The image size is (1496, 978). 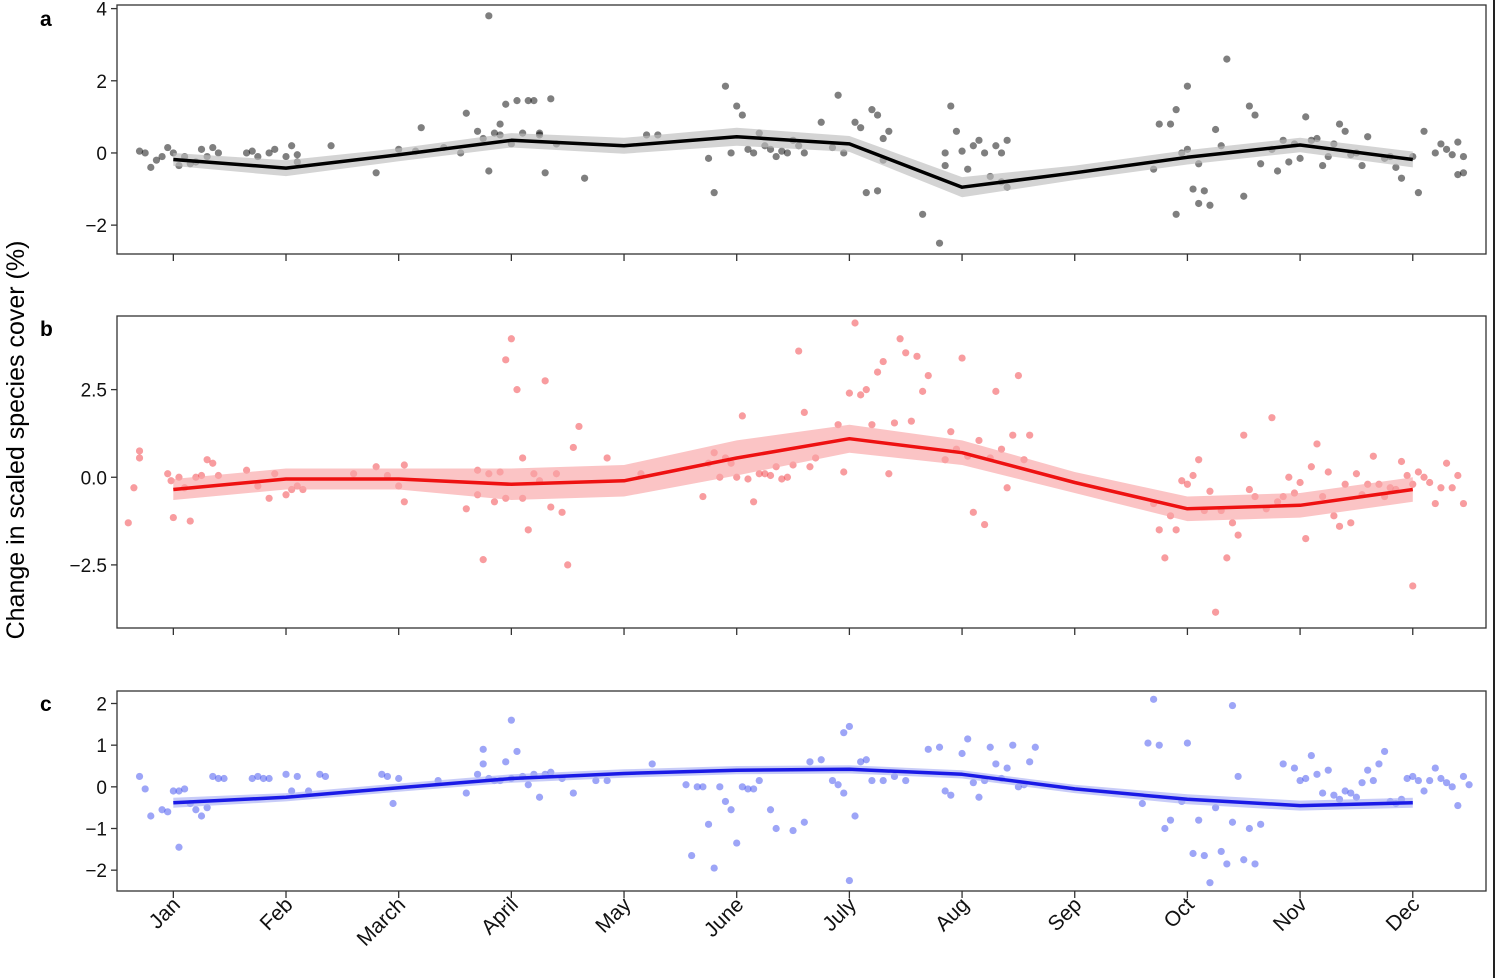 What do you see at coordinates (101, 82) in the screenshot?
I see `y-tick-label: 2` at bounding box center [101, 82].